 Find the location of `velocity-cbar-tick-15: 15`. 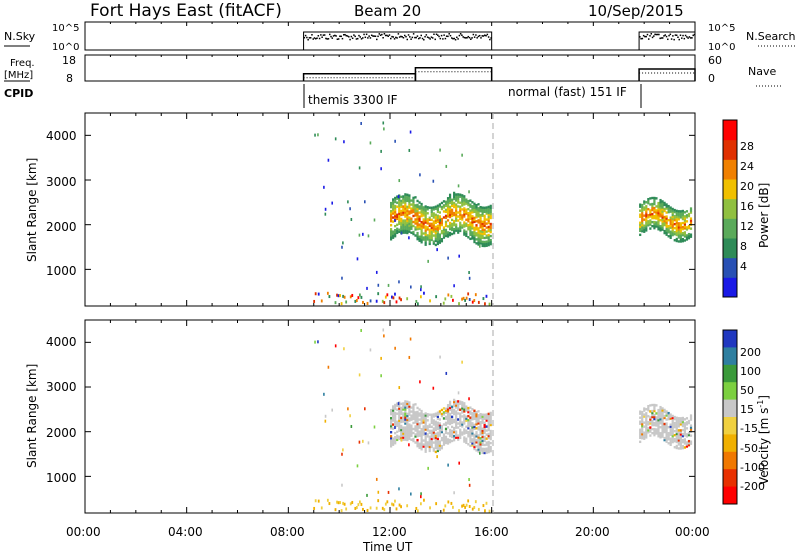

velocity-cbar-tick-15: 15 is located at coordinates (747, 409).